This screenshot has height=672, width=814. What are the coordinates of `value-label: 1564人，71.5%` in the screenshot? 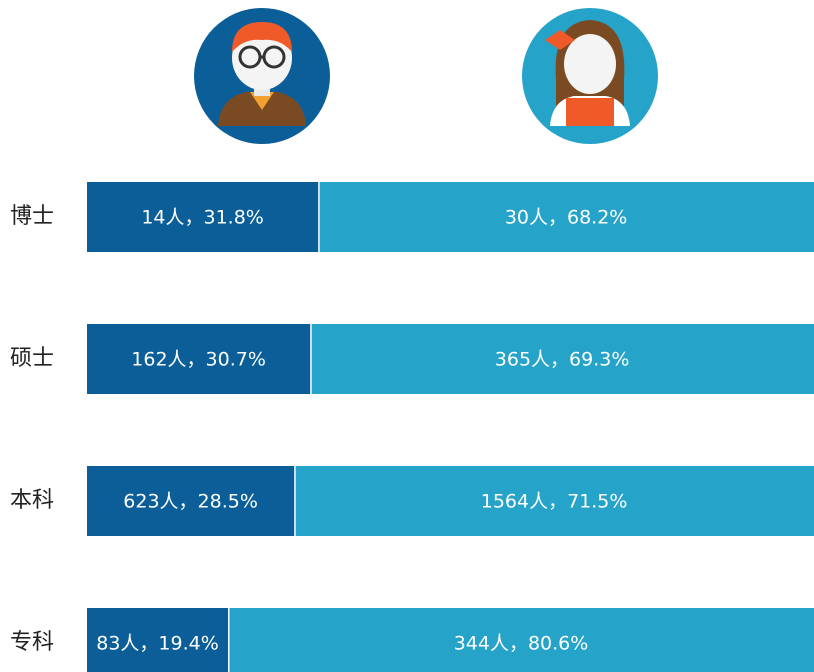 It's located at (554, 502).